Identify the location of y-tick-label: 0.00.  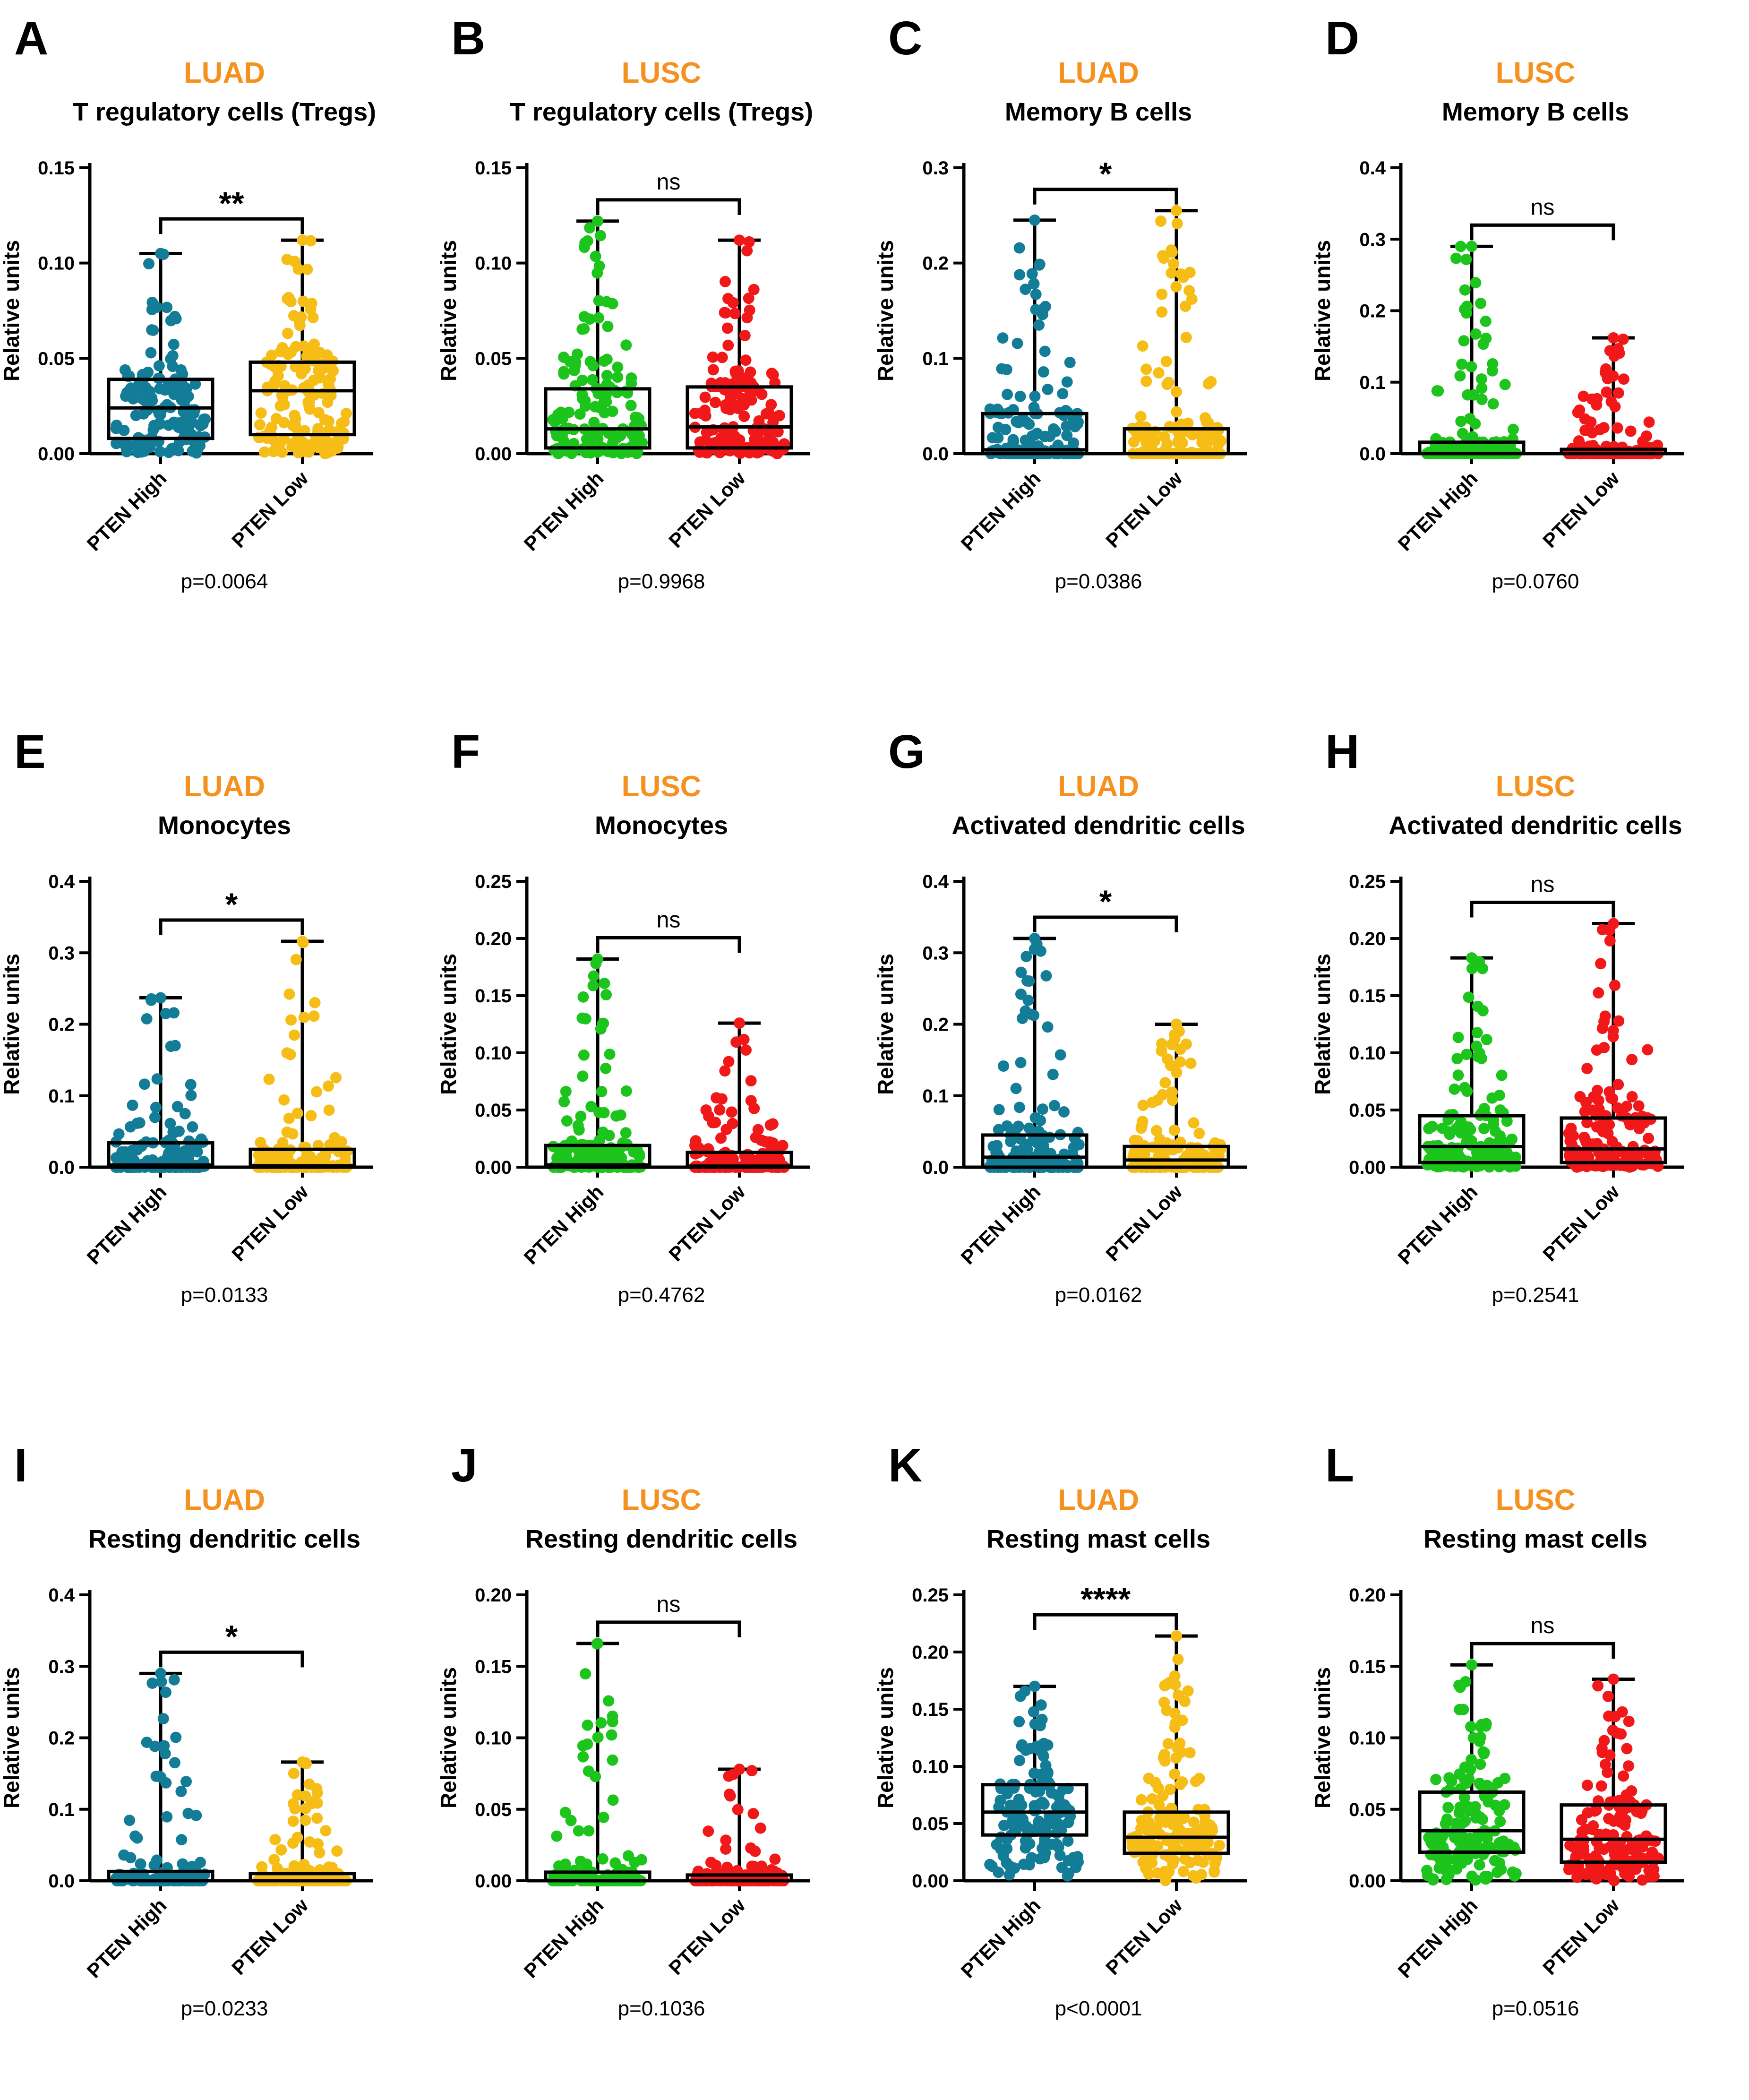
(493, 1167).